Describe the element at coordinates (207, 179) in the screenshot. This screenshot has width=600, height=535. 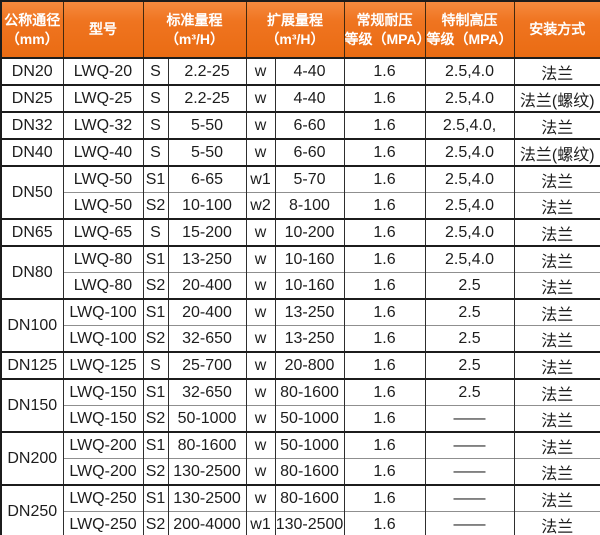
I see `cell-standard-range: 6-65` at that location.